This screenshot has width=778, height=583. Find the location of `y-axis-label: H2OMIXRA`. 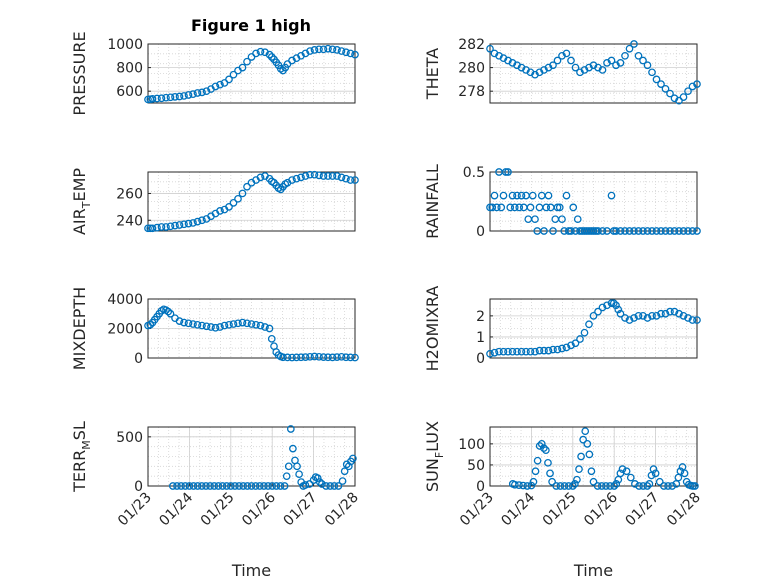

y-axis-label: H2OMIXRA is located at coordinates (432, 329).